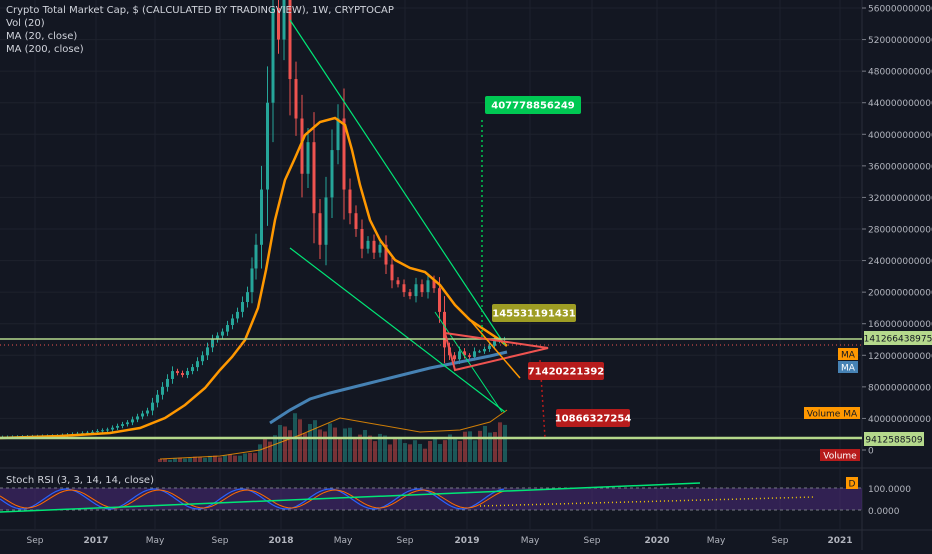 This screenshot has width=932, height=554. I want to click on stoch-d-line, so click(252, 499).